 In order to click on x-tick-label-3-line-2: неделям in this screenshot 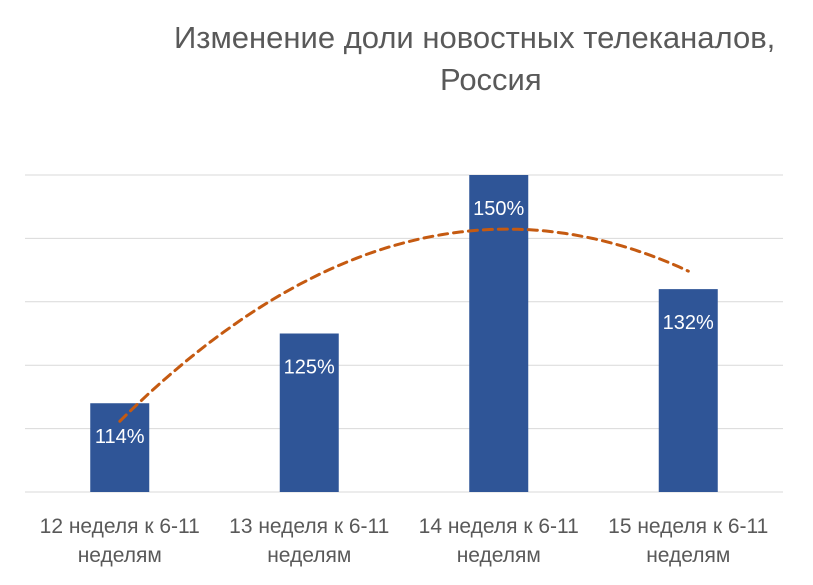, I will do `click(498, 555)`.